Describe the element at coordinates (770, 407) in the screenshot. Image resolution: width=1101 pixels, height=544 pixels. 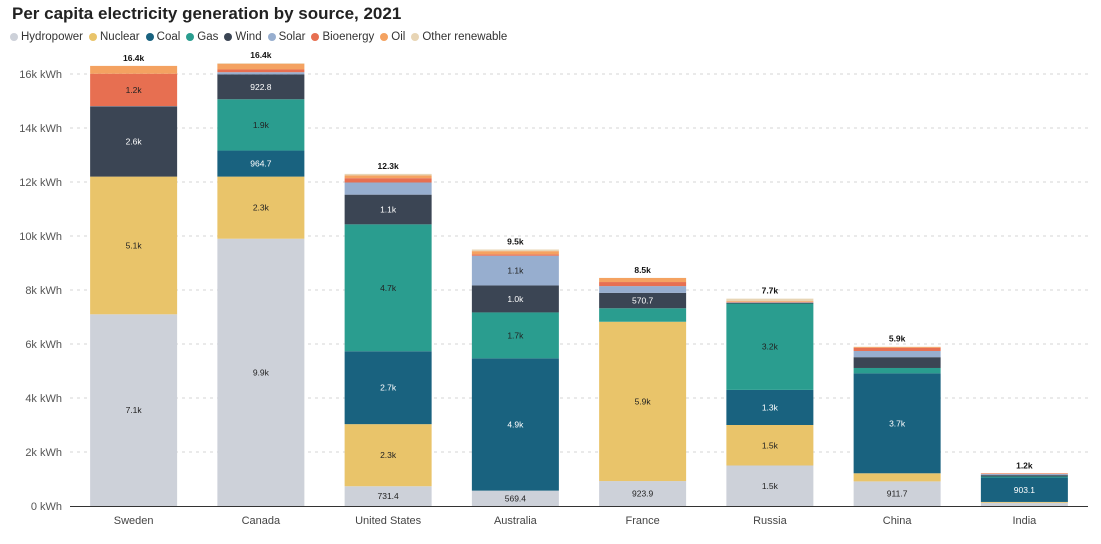
I see `bar-segment-russia-coal` at that location.